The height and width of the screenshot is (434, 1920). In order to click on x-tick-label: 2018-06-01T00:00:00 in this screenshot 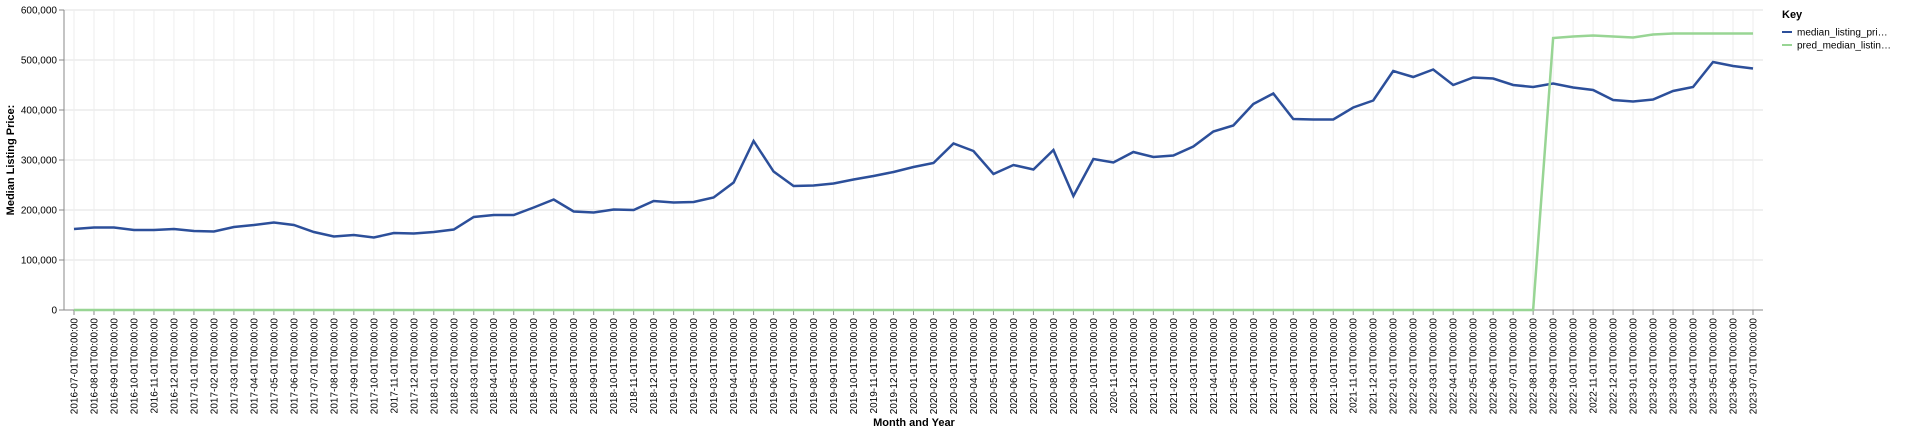, I will do `click(534, 366)`.